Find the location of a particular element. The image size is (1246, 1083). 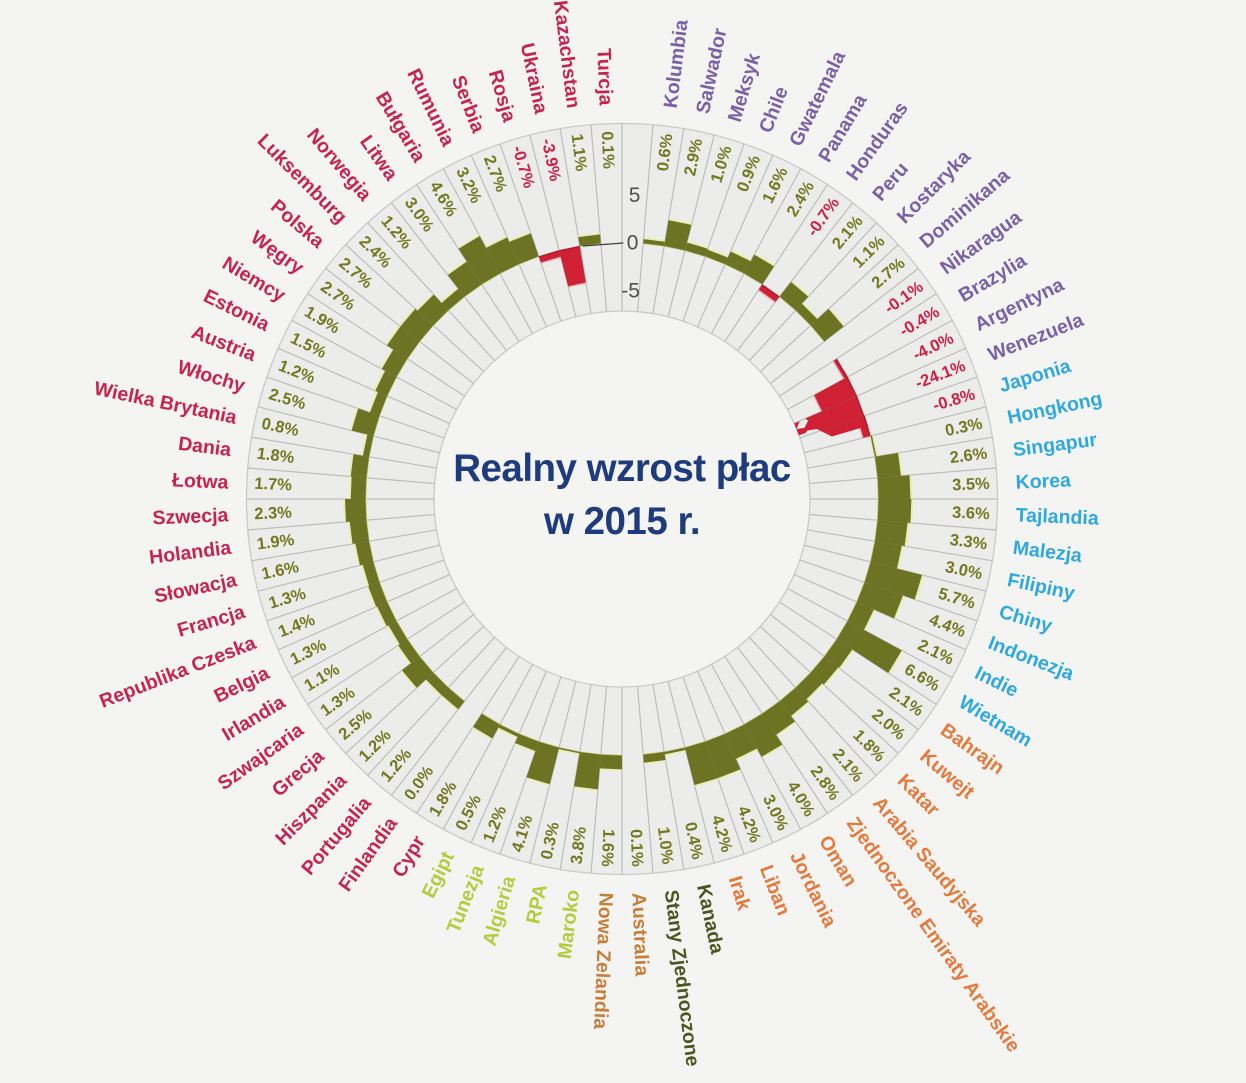

svg-text: 1.8% is located at coordinates (276, 456).